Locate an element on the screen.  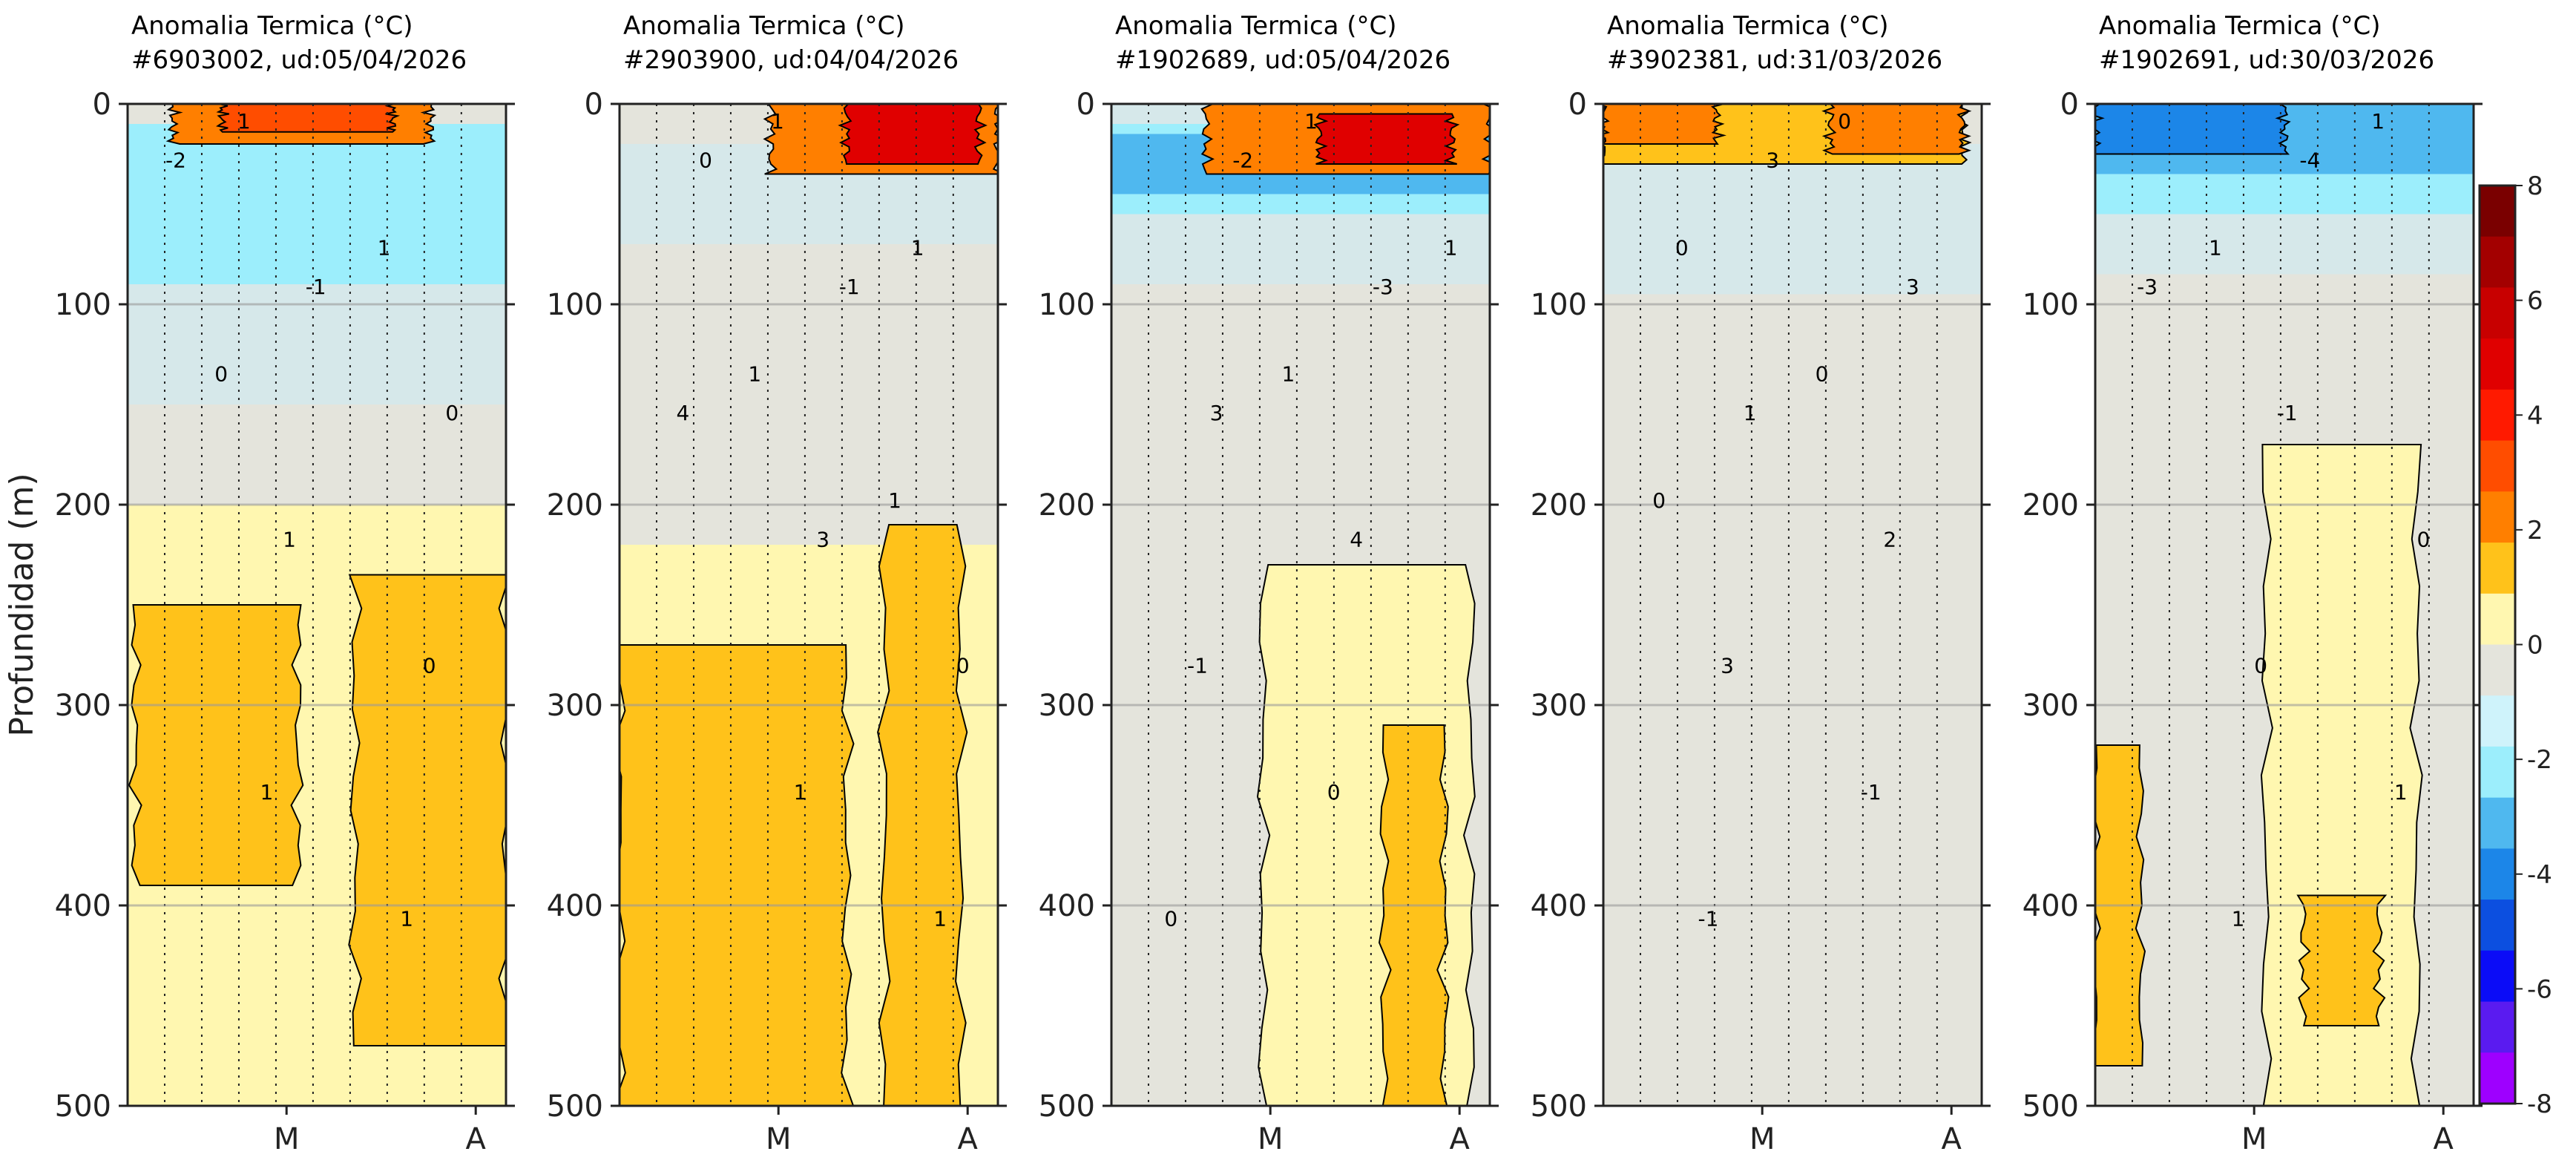
contour-label: -2 is located at coordinates (175, 160).